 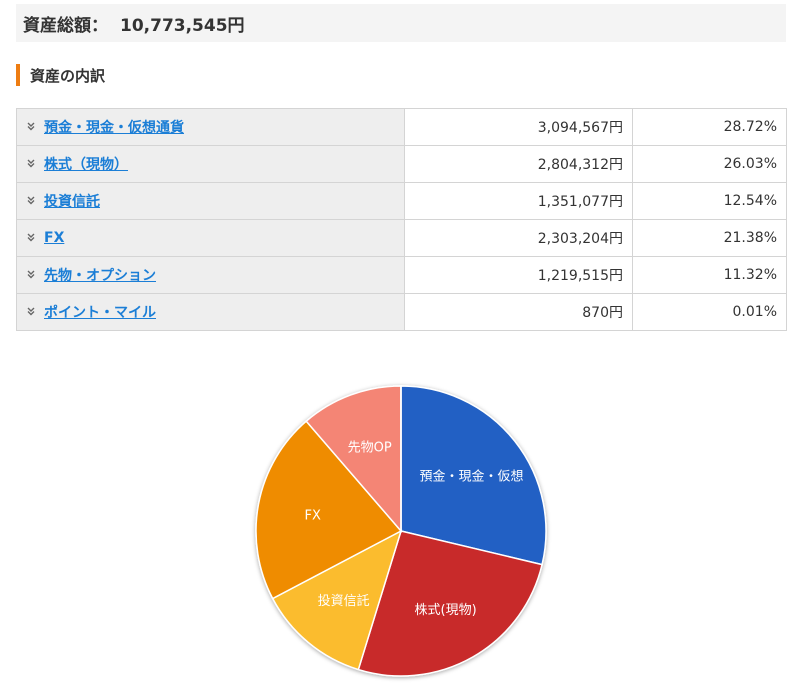 What do you see at coordinates (210, 164) in the screenshot?
I see `category-cell: 株式（現物）` at bounding box center [210, 164].